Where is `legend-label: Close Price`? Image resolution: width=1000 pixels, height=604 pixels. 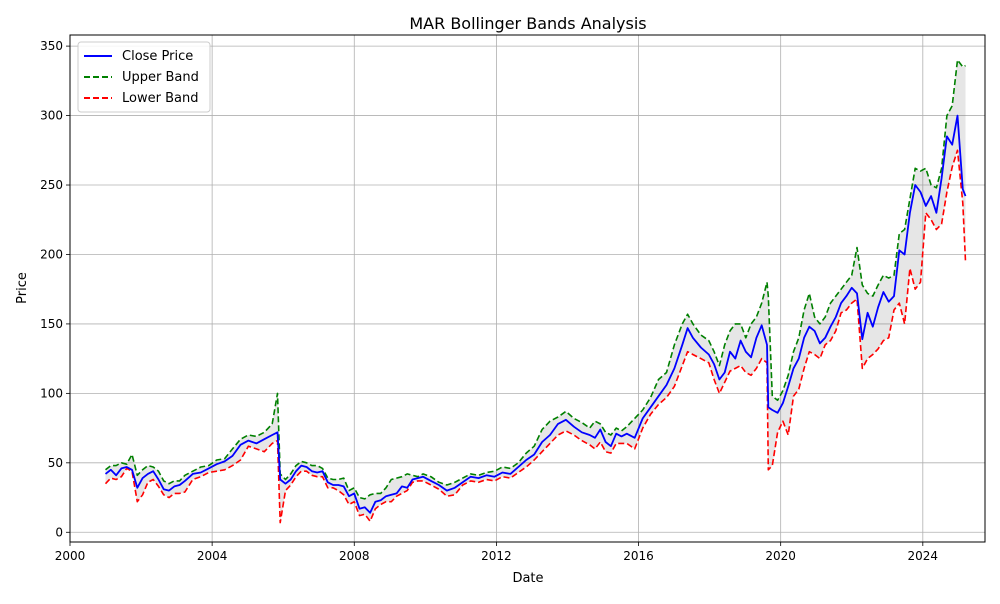
legend-label: Close Price is located at coordinates (157, 56).